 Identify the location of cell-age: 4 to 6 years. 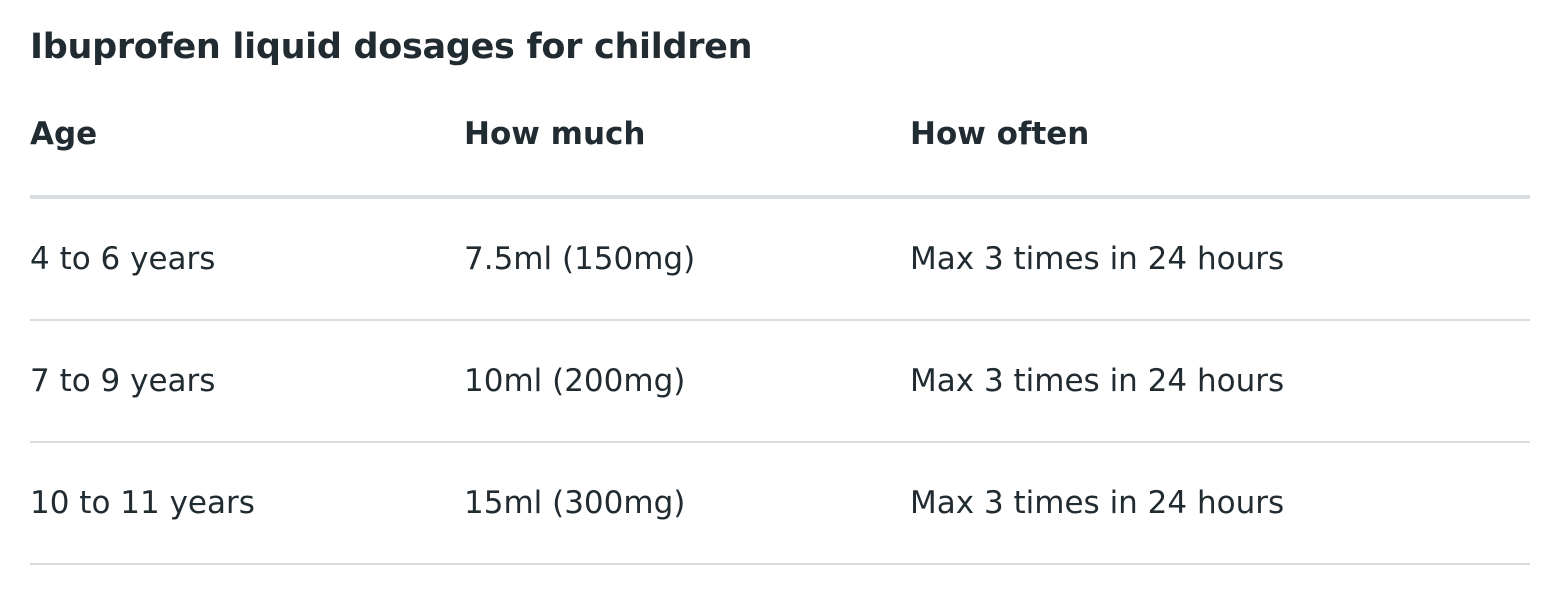
(247, 259).